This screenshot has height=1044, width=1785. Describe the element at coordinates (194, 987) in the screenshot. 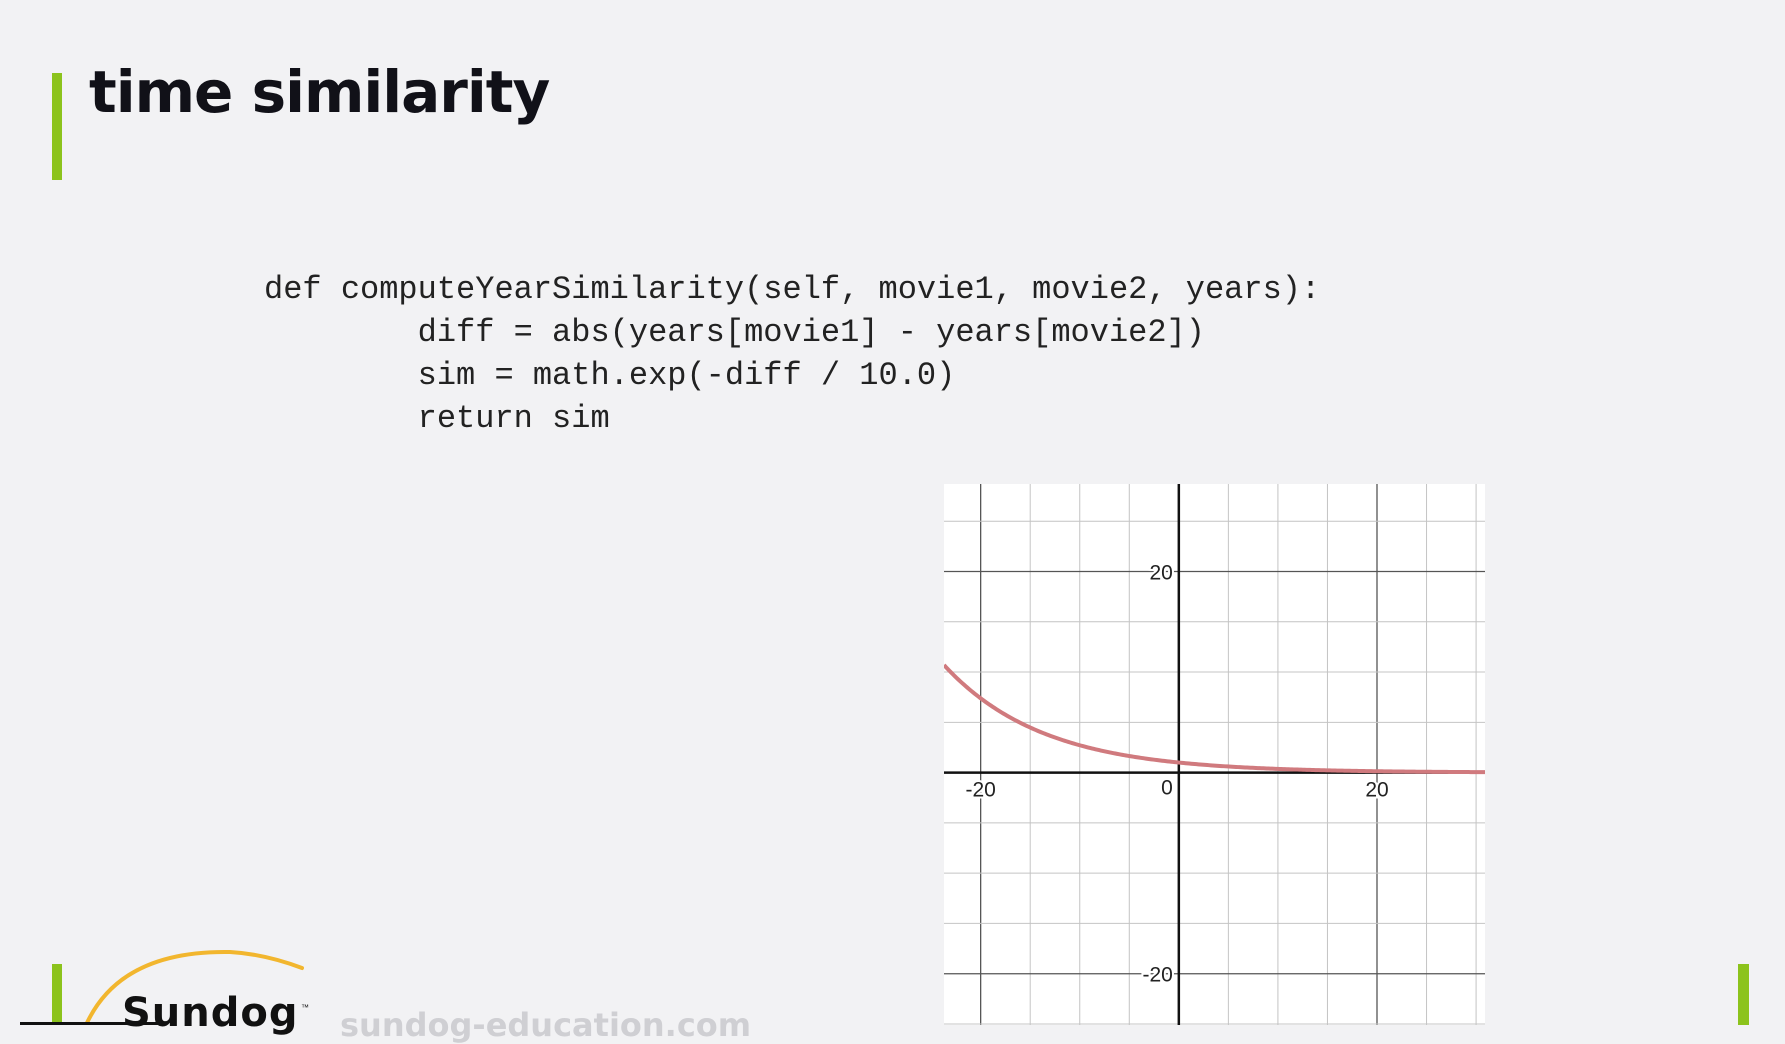

I see `sundog-logo-icon` at that location.